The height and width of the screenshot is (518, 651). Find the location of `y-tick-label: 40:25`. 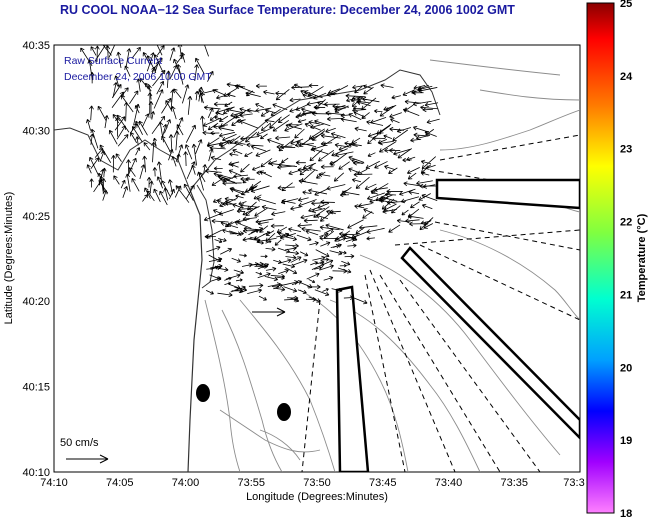

y-tick-label: 40:25 is located at coordinates (36, 217).